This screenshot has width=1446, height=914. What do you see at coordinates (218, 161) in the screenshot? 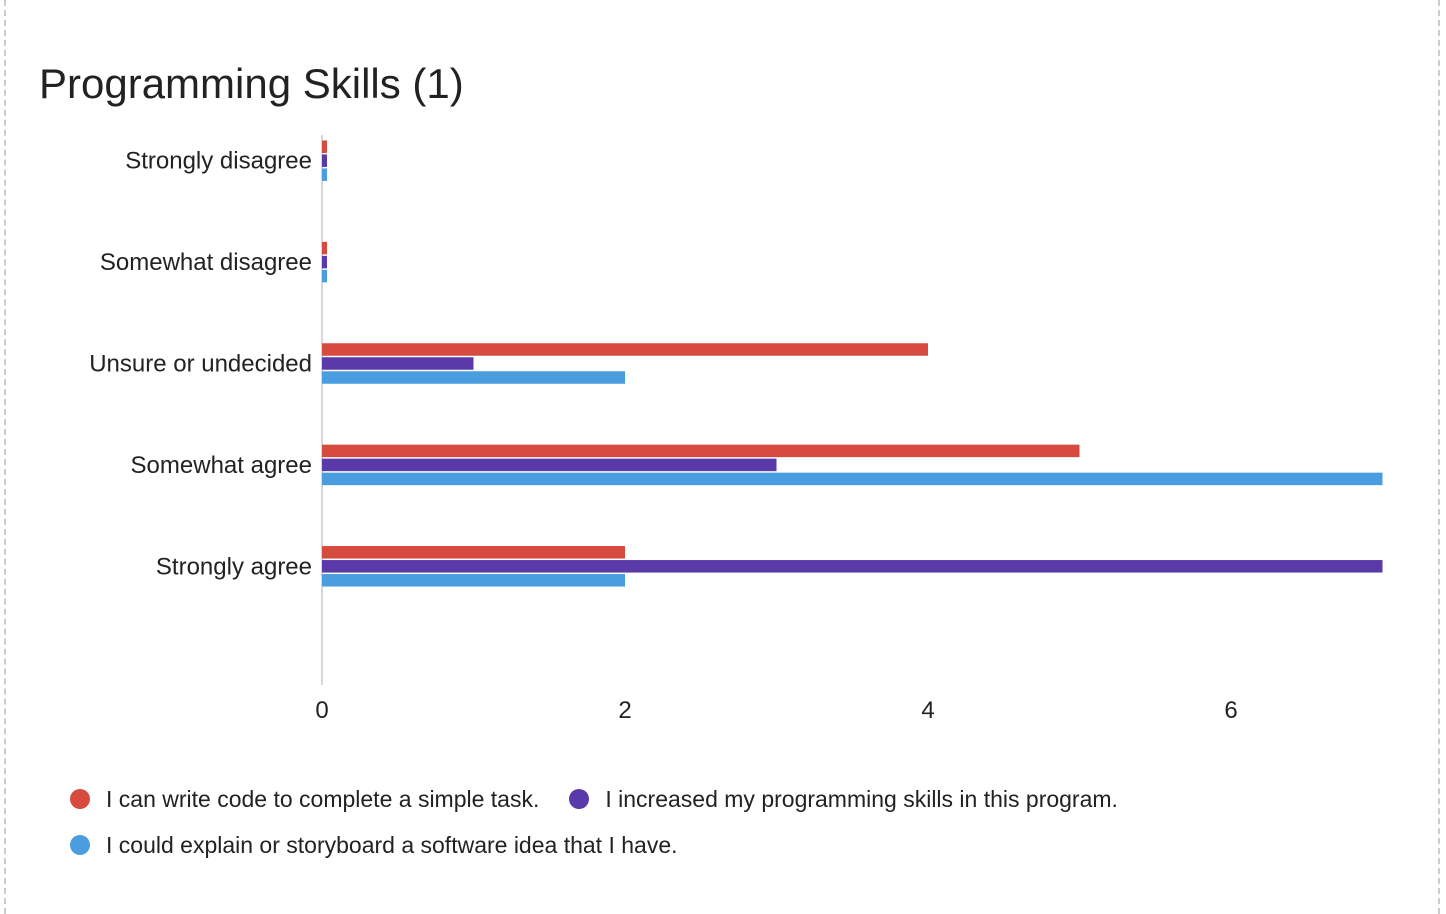
I see `category-label: Strongly disagree` at bounding box center [218, 161].